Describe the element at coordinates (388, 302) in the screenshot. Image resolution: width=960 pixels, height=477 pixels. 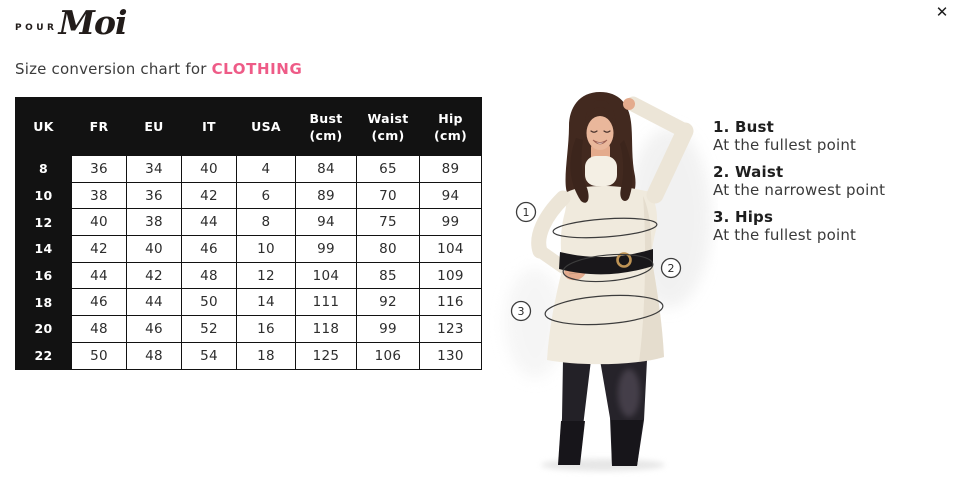
I see `size-cell: 92` at that location.